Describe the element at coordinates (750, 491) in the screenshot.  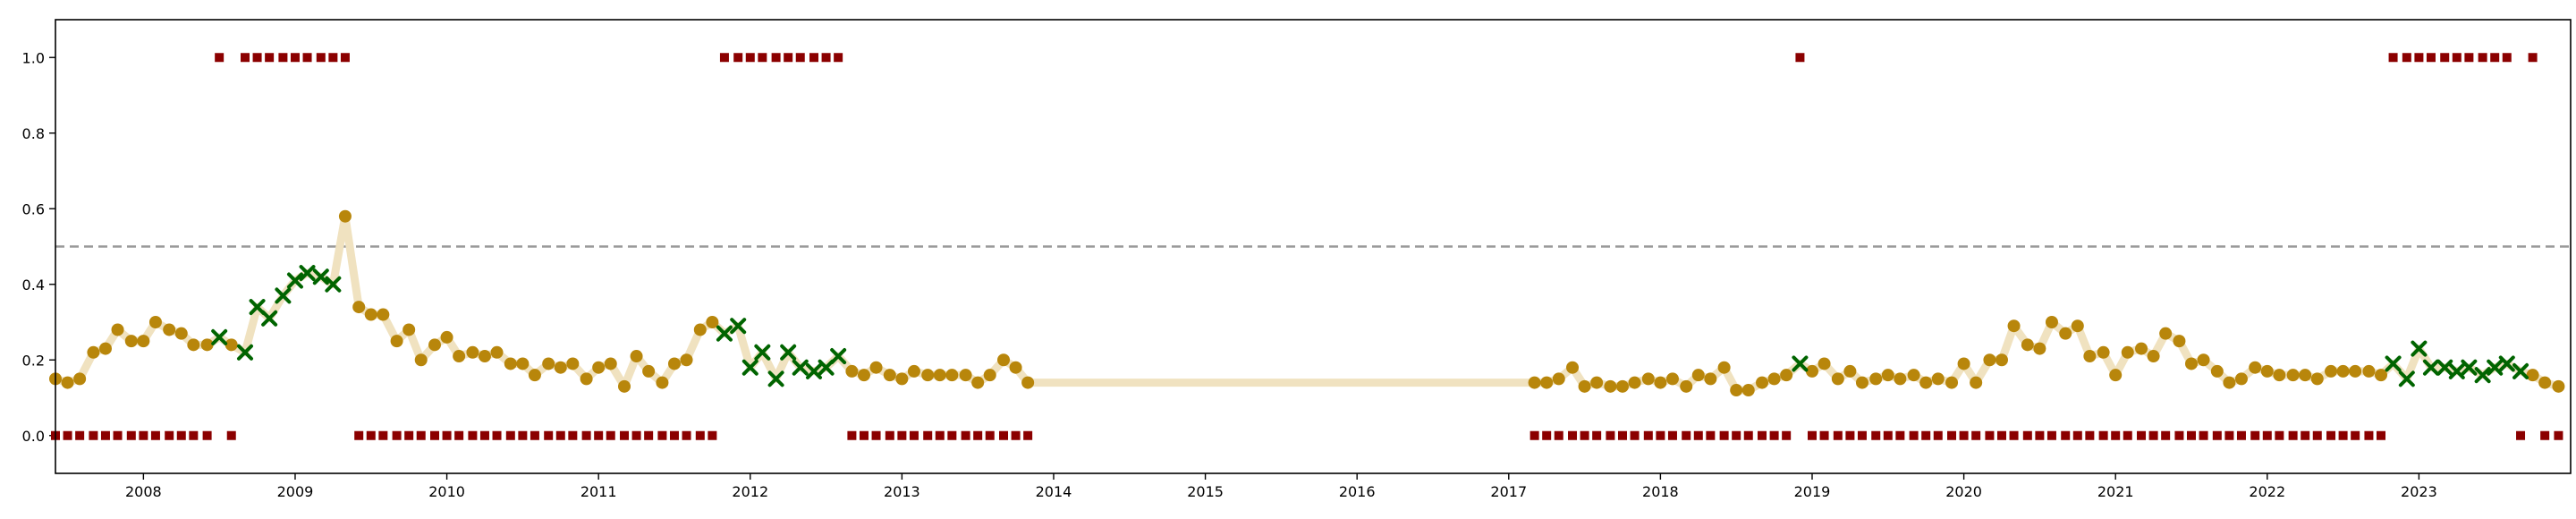
I see `x-tick-label: 2012` at that location.